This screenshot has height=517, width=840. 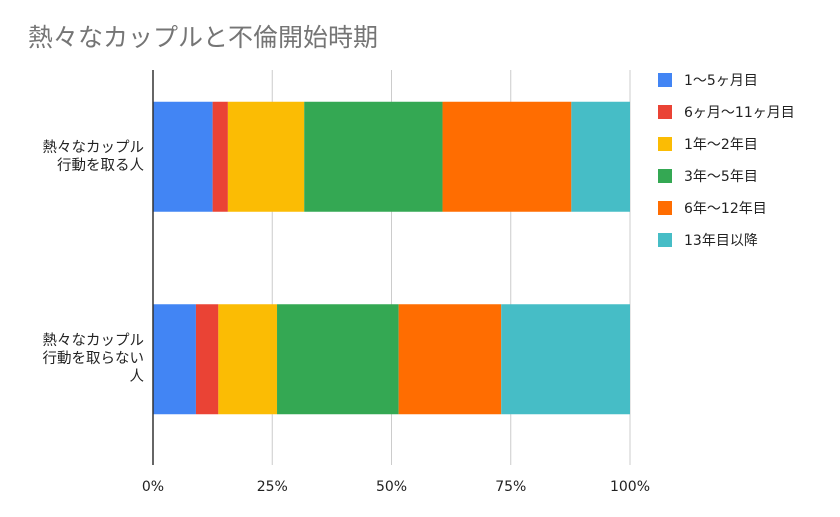 I want to click on legend: 1〜5ヶ月目 6ヶ月〜11ヶ月目 1年〜2年目 3年〜5年目 6年〜12年目 13年目以降, so click(x=726, y=160).